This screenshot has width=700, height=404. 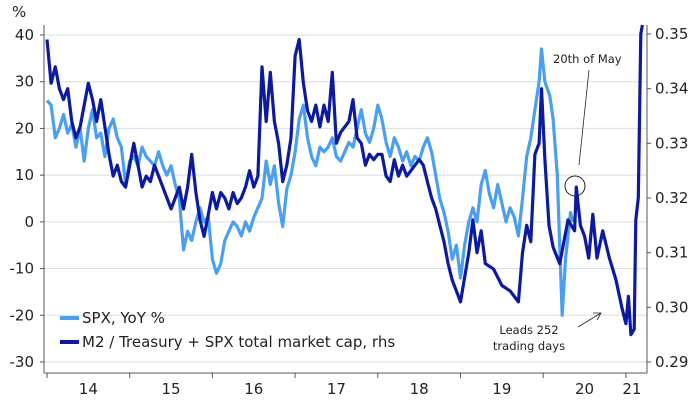 I want to click on x-tick-label: 14, so click(x=88, y=389).